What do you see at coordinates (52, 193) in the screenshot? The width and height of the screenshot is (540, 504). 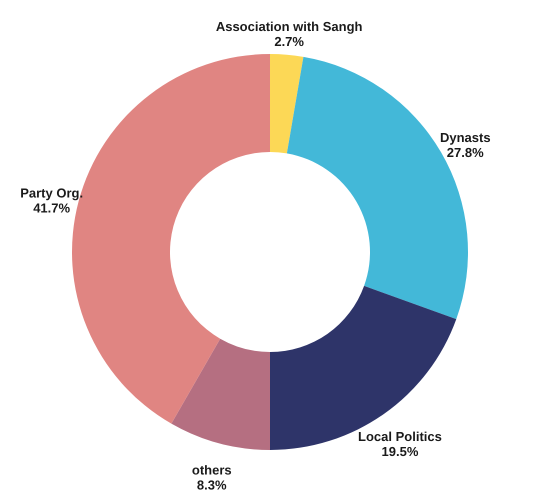 I see `slice-label: Party Org.` at bounding box center [52, 193].